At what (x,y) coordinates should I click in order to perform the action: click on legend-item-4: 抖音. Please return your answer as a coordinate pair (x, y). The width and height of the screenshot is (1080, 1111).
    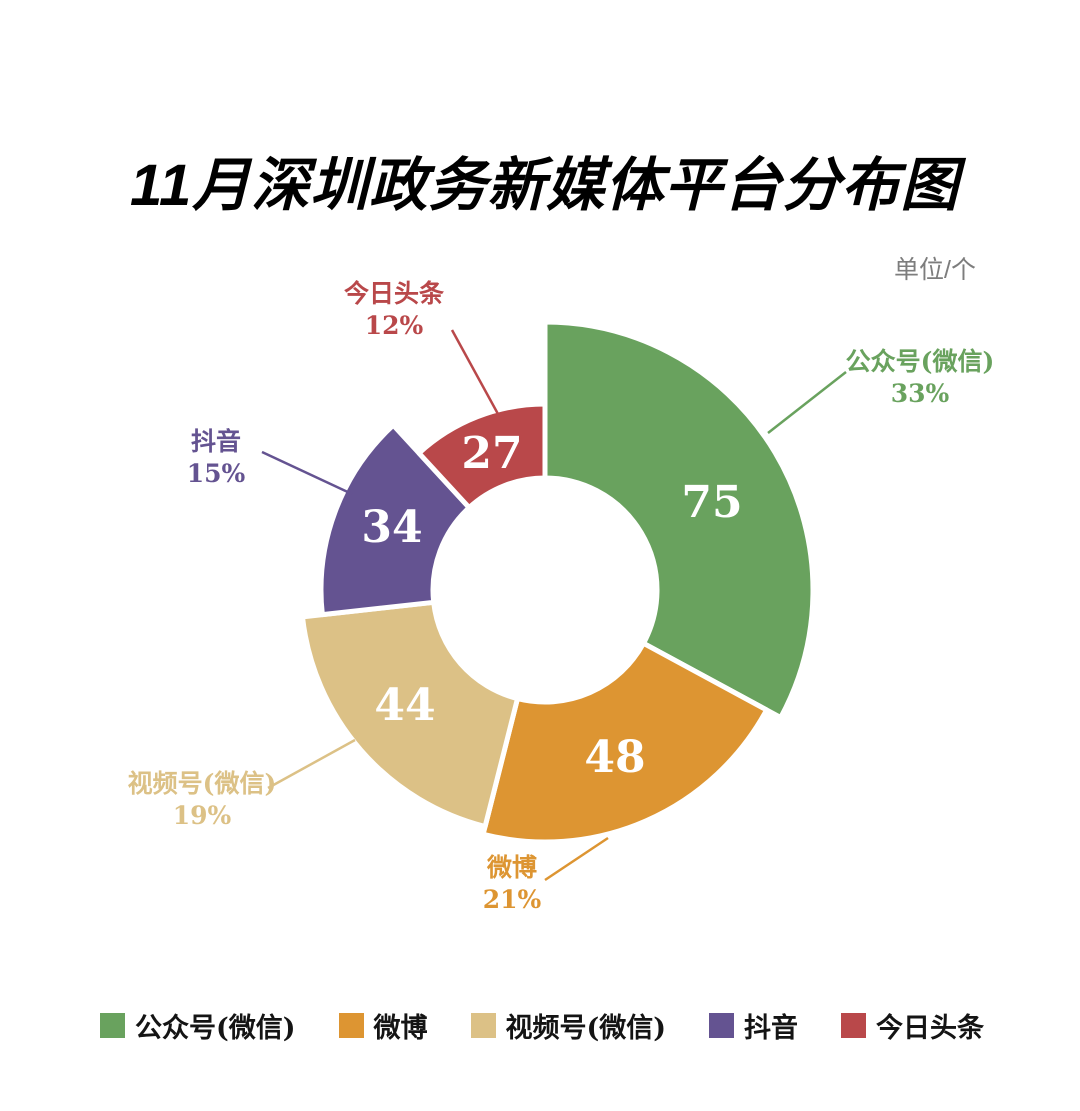
    Looking at the image, I should click on (753, 1025).